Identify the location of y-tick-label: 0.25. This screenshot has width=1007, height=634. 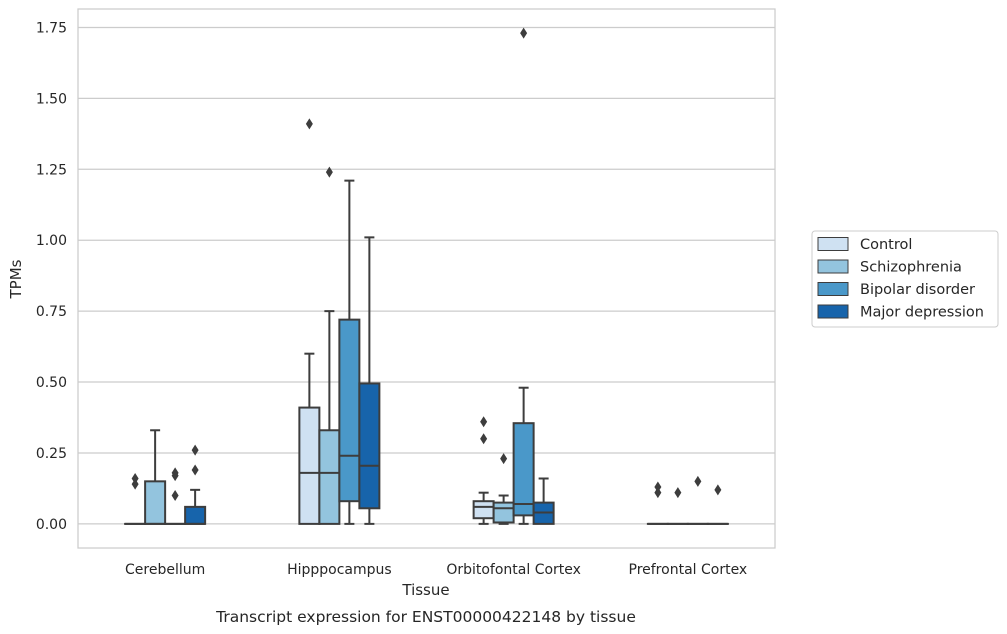
(51, 454).